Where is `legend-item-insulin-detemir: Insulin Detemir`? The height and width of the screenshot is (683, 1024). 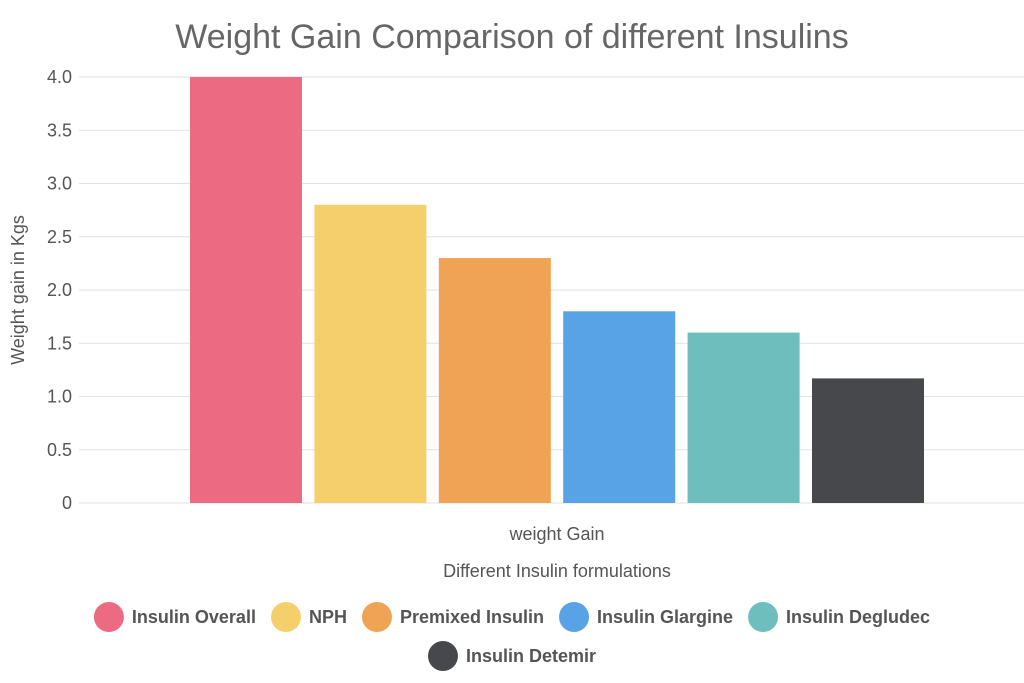 legend-item-insulin-detemir: Insulin Detemir is located at coordinates (511, 656).